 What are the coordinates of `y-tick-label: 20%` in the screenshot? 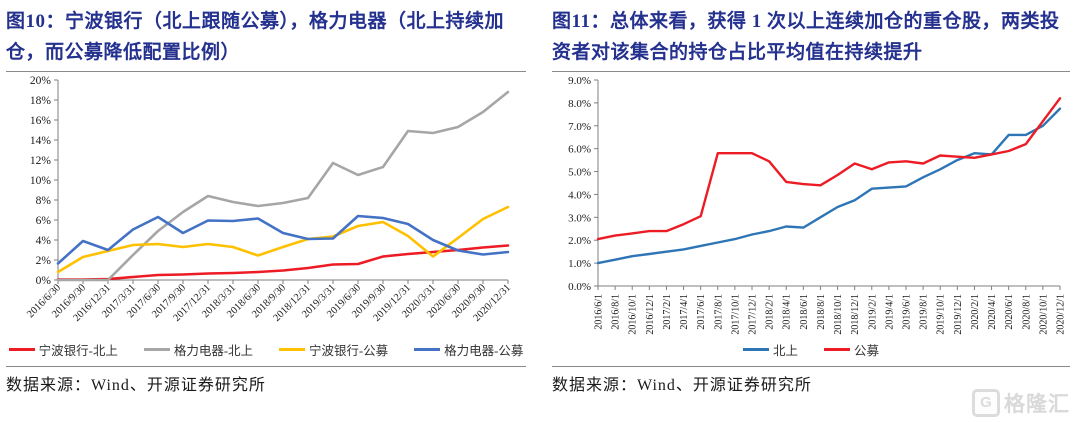 It's located at (41, 81).